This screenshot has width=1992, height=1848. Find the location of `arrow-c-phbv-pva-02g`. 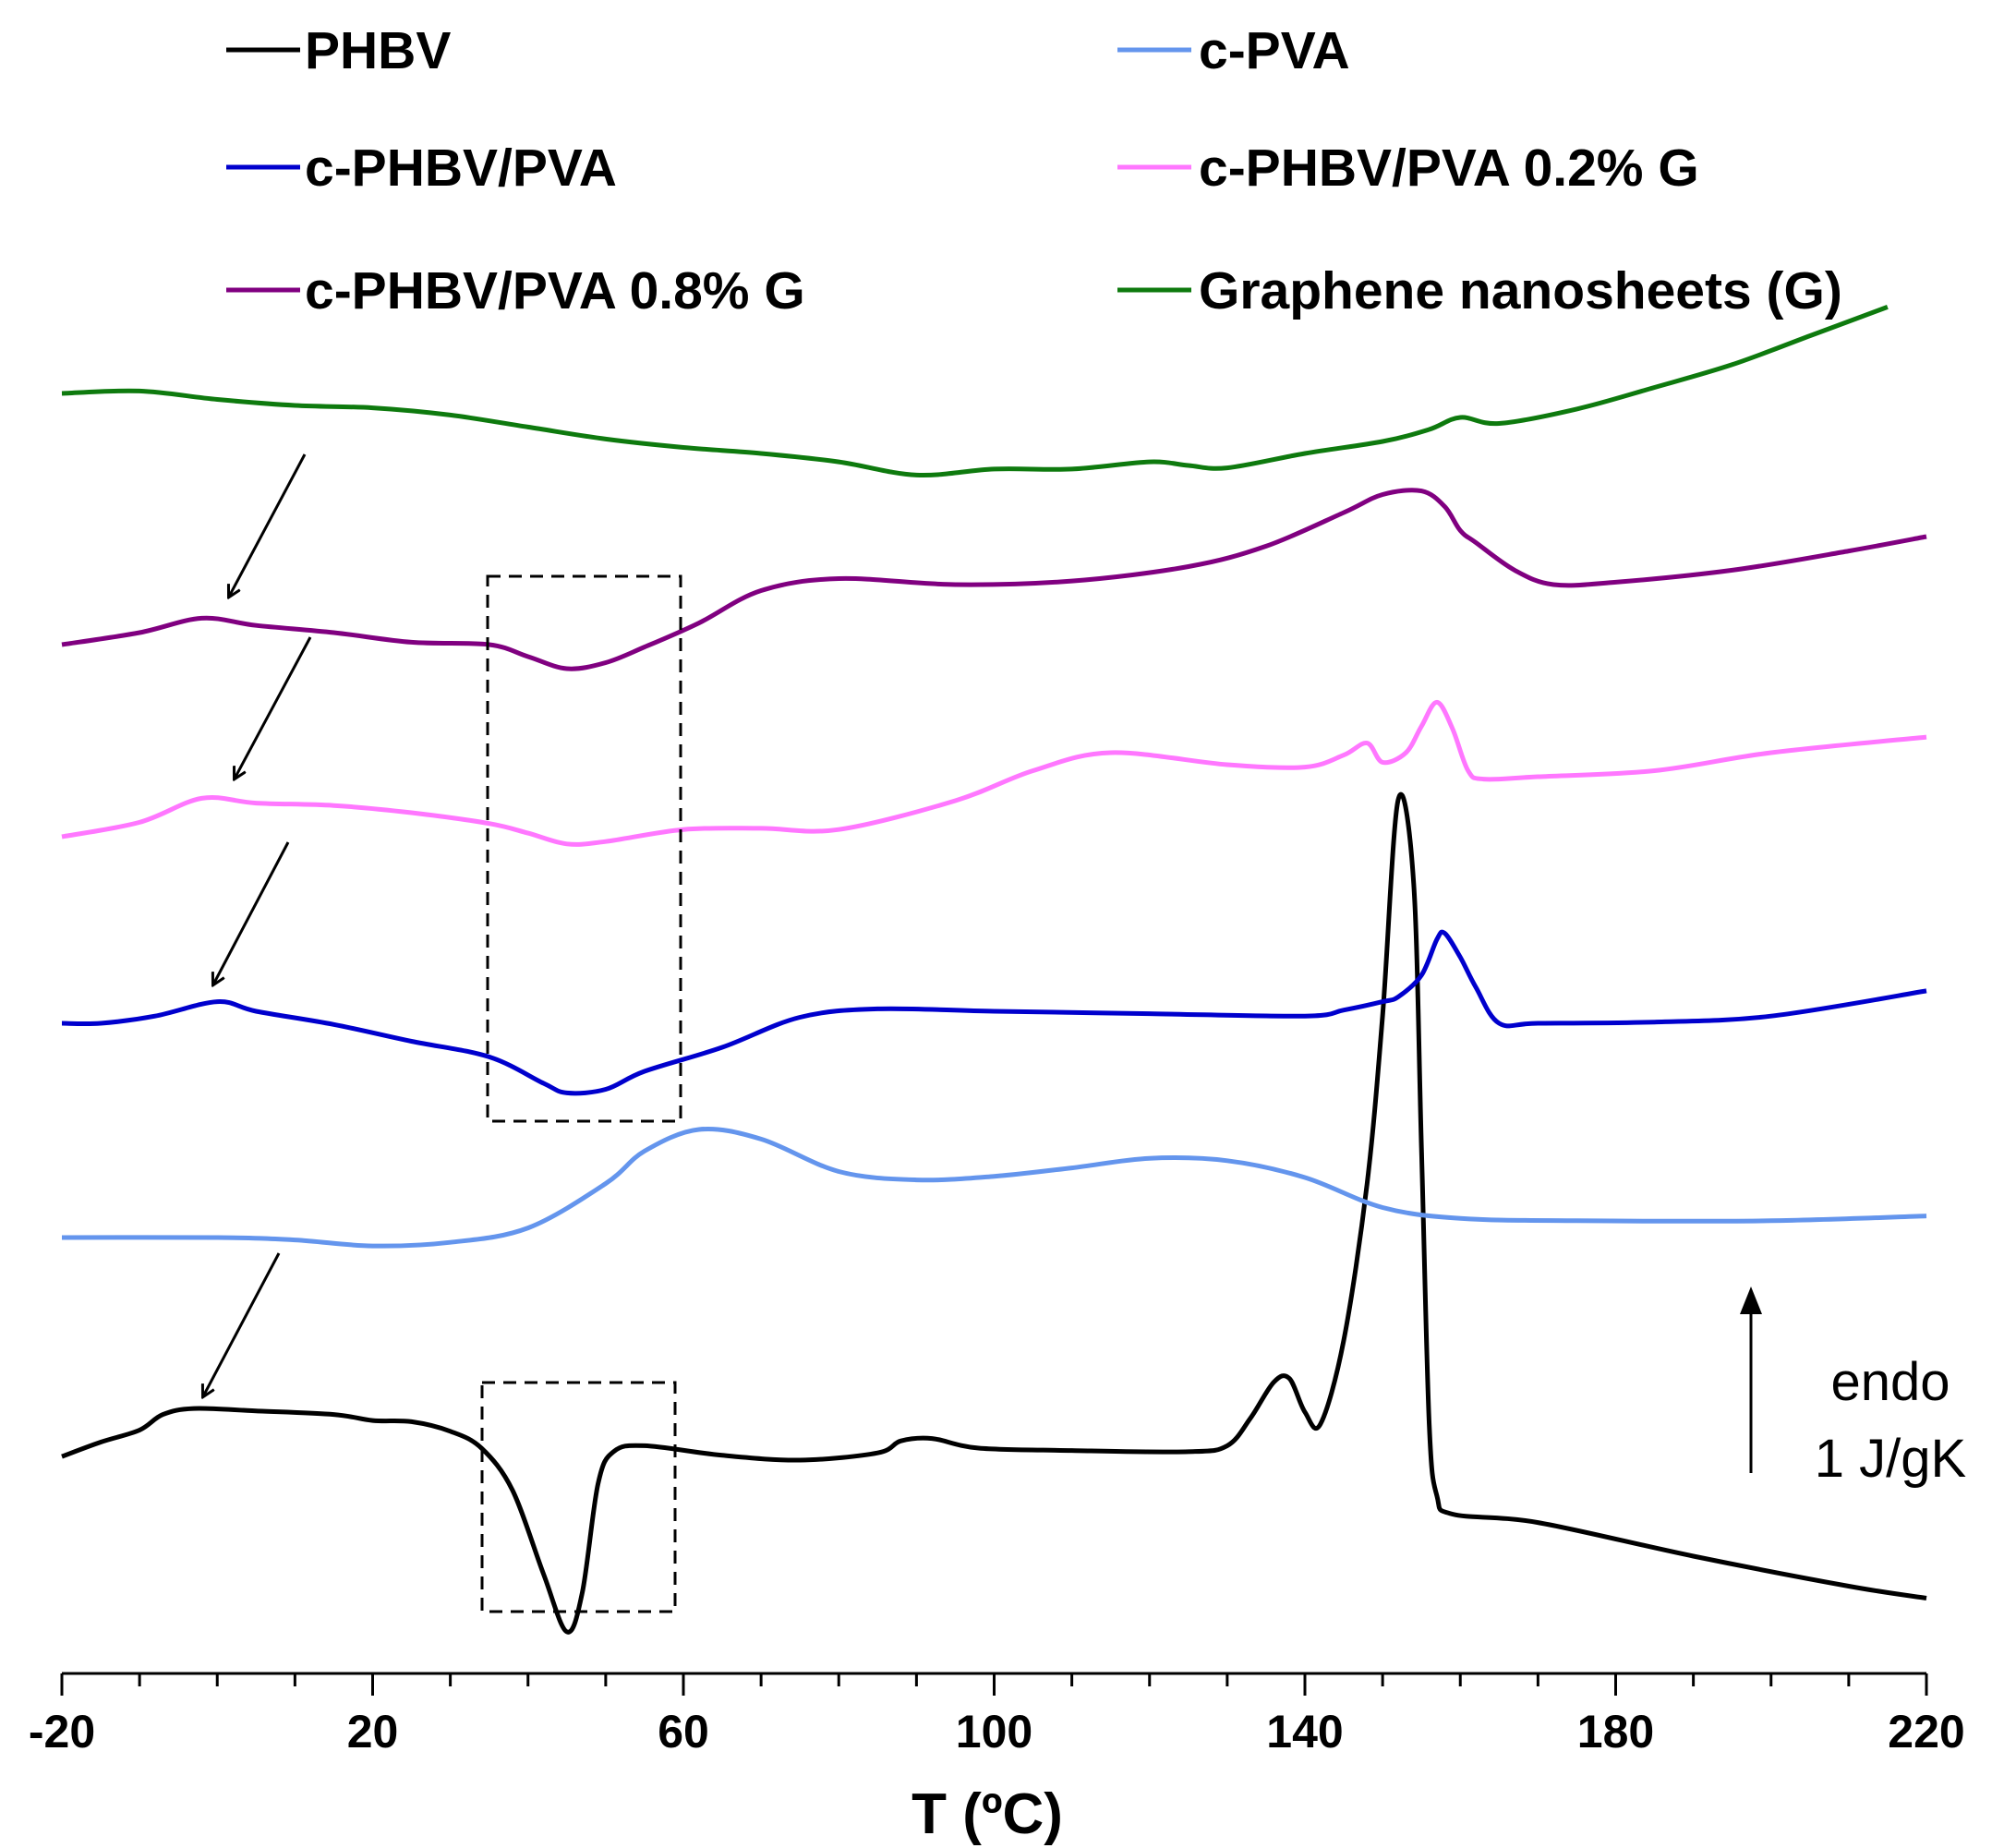

arrow-c-phbv-pva-02g is located at coordinates (273, 708).